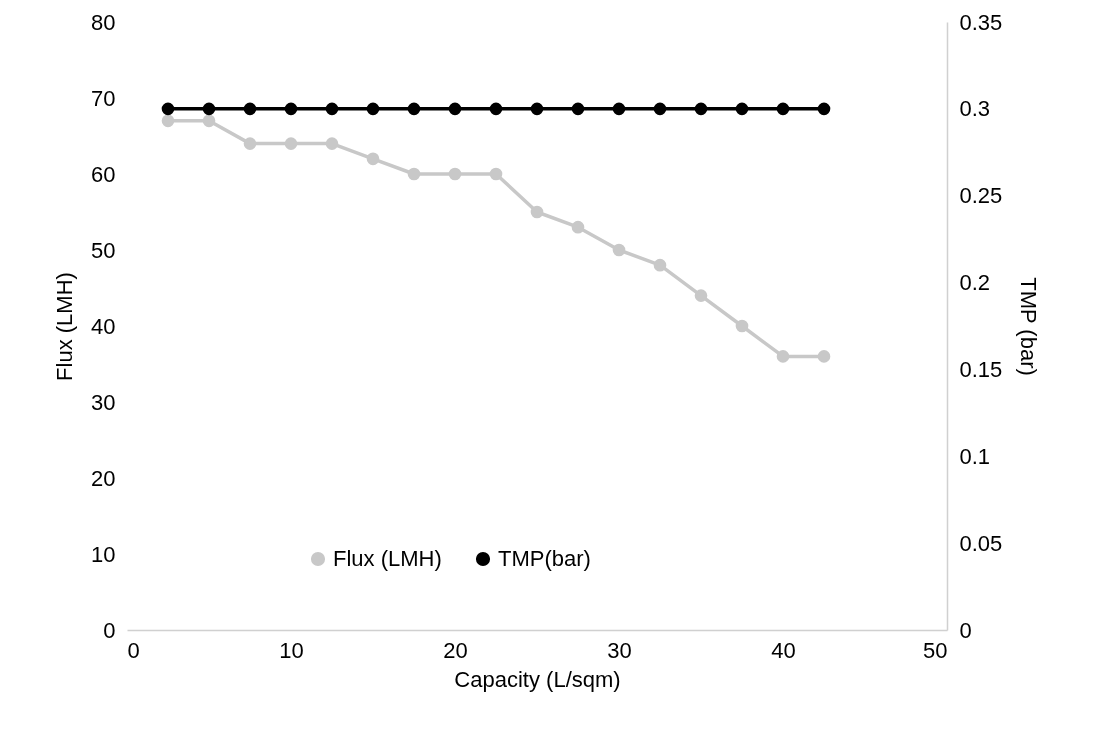 The image size is (1097, 730). I want to click on x-tick-label: 0, so click(133, 650).